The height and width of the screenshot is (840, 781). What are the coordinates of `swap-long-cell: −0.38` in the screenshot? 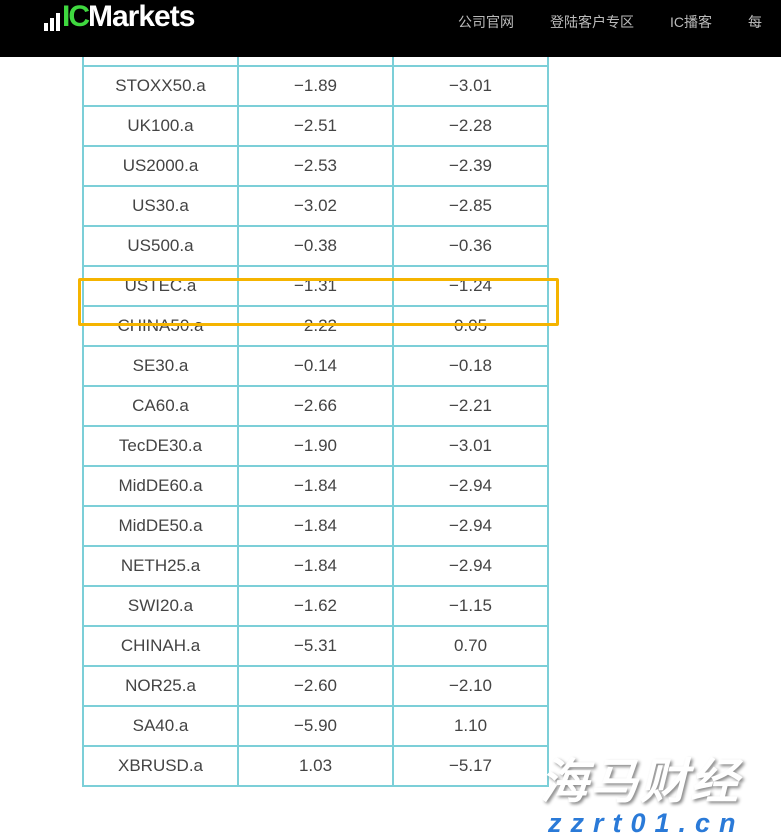 It's located at (315, 246).